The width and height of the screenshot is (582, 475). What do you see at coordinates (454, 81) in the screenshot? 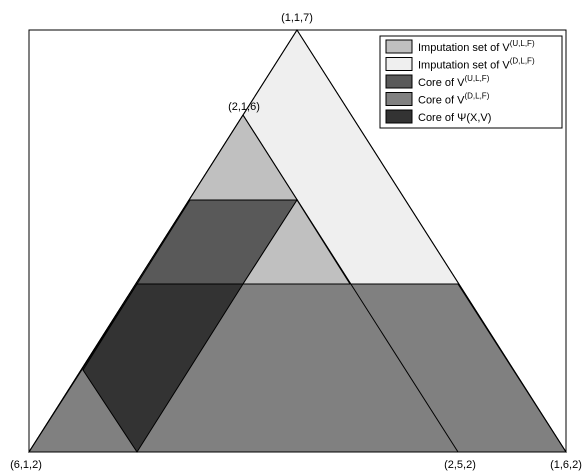
I see `legend-label-core-ulf: Core of V(U,L,F)` at bounding box center [454, 81].